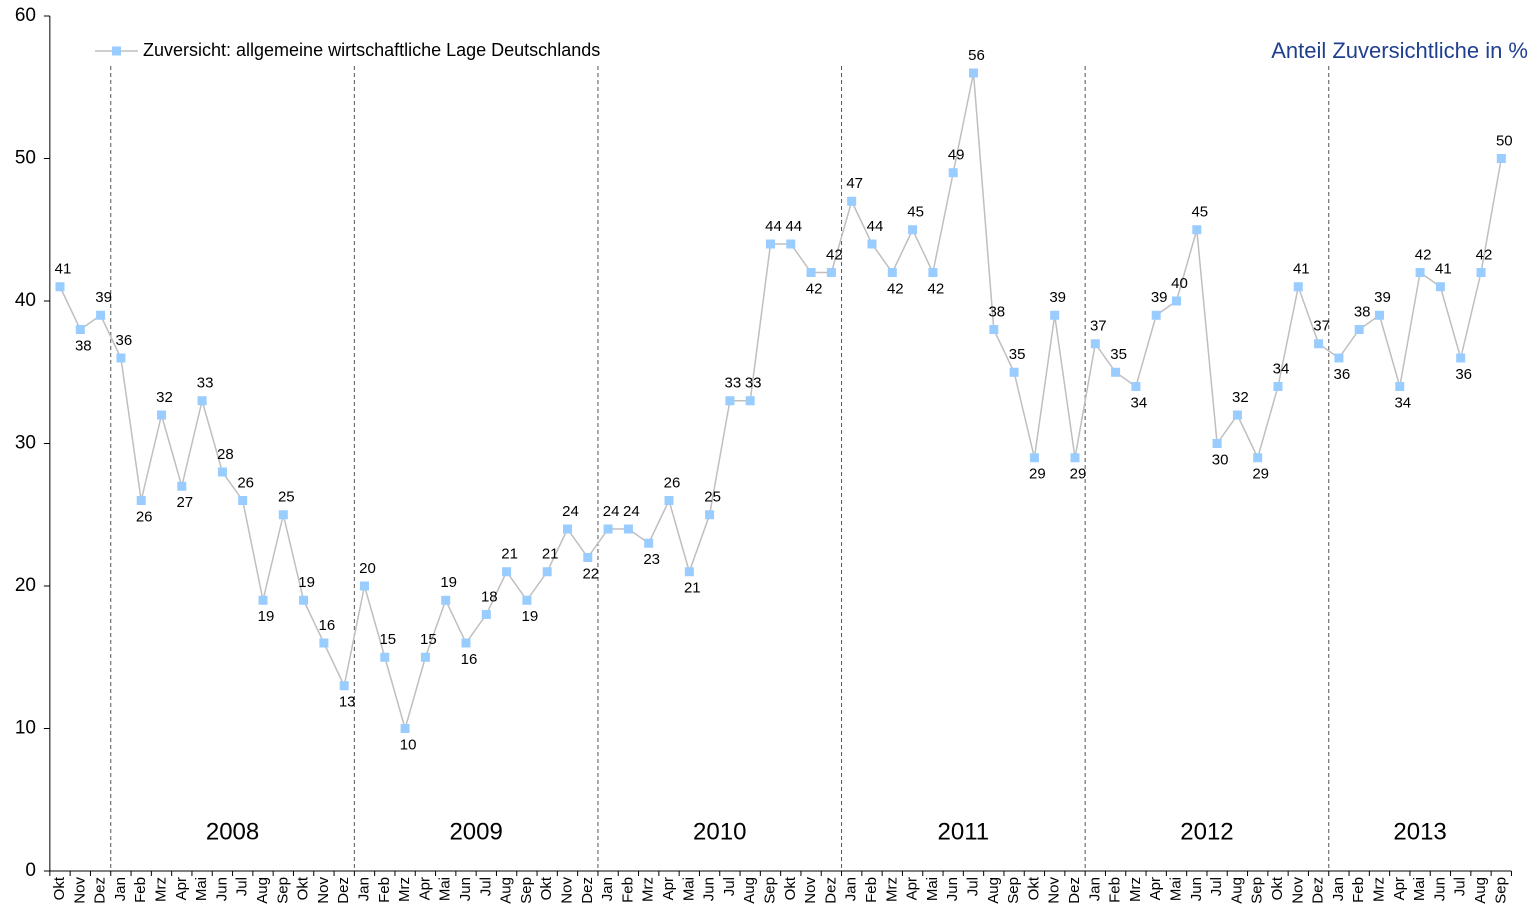 The width and height of the screenshot is (1533, 916). What do you see at coordinates (590, 573) in the screenshot?
I see `data-label: 22` at bounding box center [590, 573].